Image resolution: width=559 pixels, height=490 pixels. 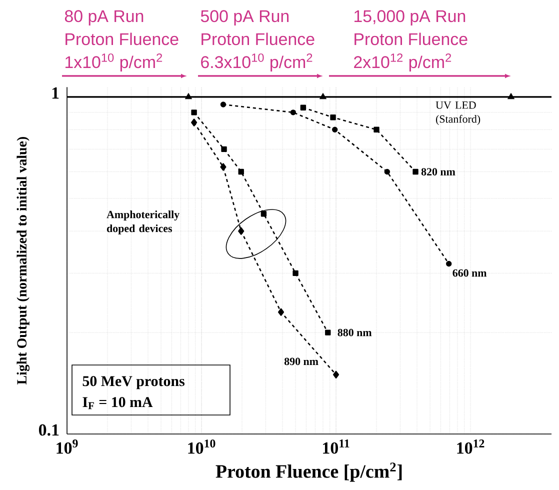 I want to click on annotation: Amphoterically doped devices, so click(x=143, y=222).